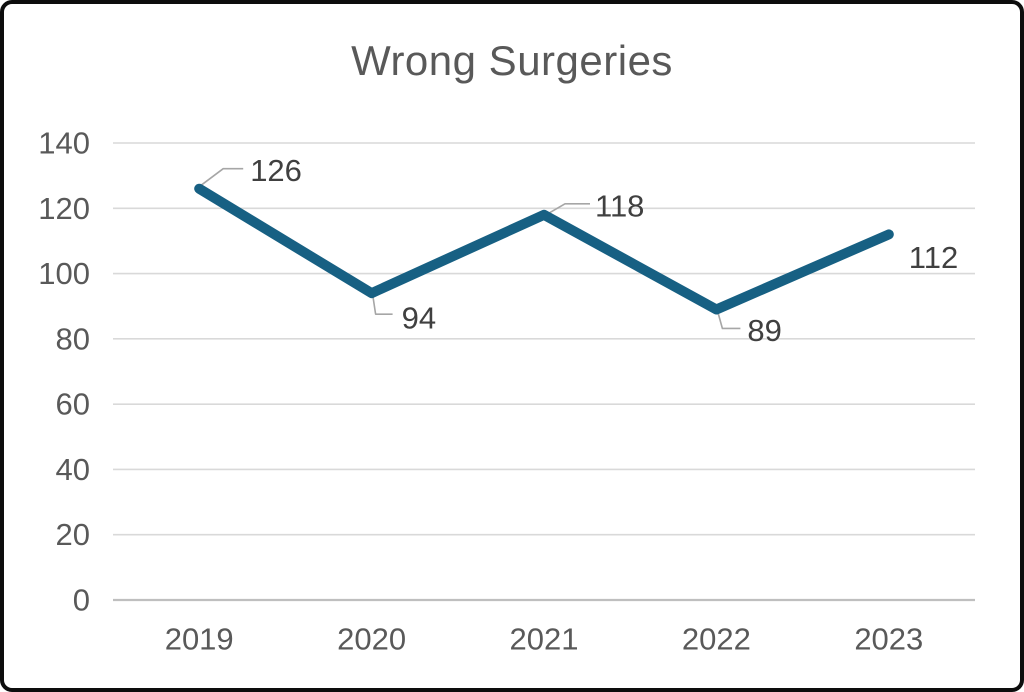 The width and height of the screenshot is (1024, 692). What do you see at coordinates (73, 404) in the screenshot?
I see `y-tick-label: 60` at bounding box center [73, 404].